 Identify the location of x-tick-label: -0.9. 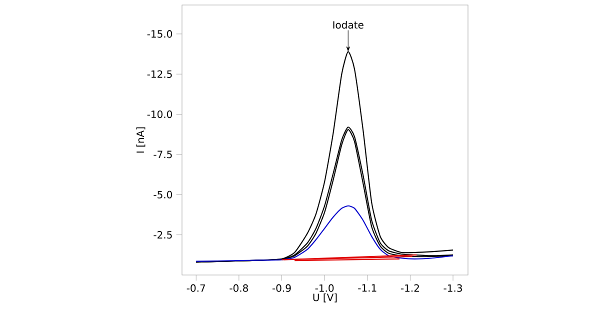
(281, 288).